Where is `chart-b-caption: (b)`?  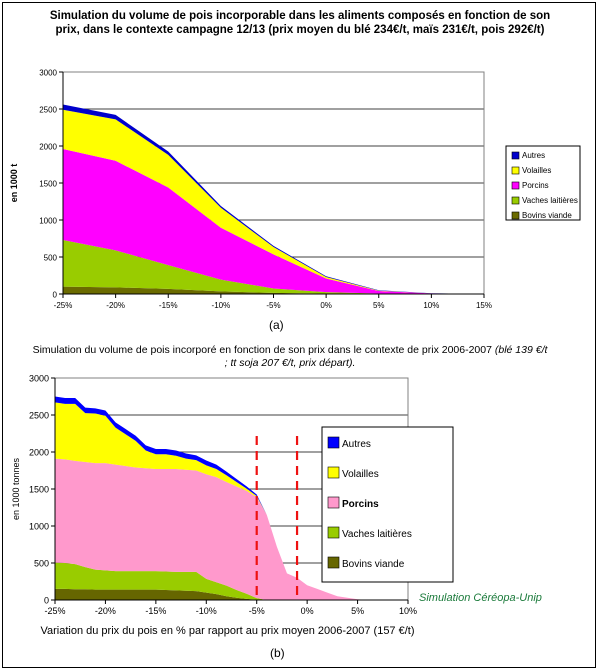
chart-b-caption: (b) is located at coordinates (277, 653).